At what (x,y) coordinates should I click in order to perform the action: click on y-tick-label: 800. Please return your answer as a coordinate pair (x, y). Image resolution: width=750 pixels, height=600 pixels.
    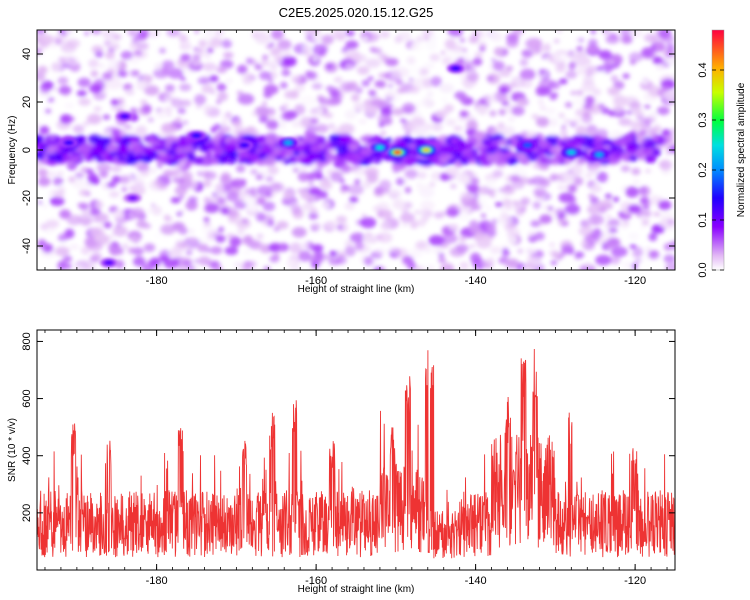
    Looking at the image, I should click on (27, 341).